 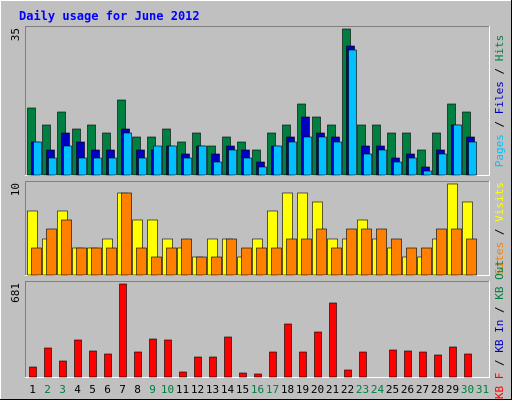 I want to click on legend-axis-label: Pages / Files / Hits, so click(x=499, y=101).